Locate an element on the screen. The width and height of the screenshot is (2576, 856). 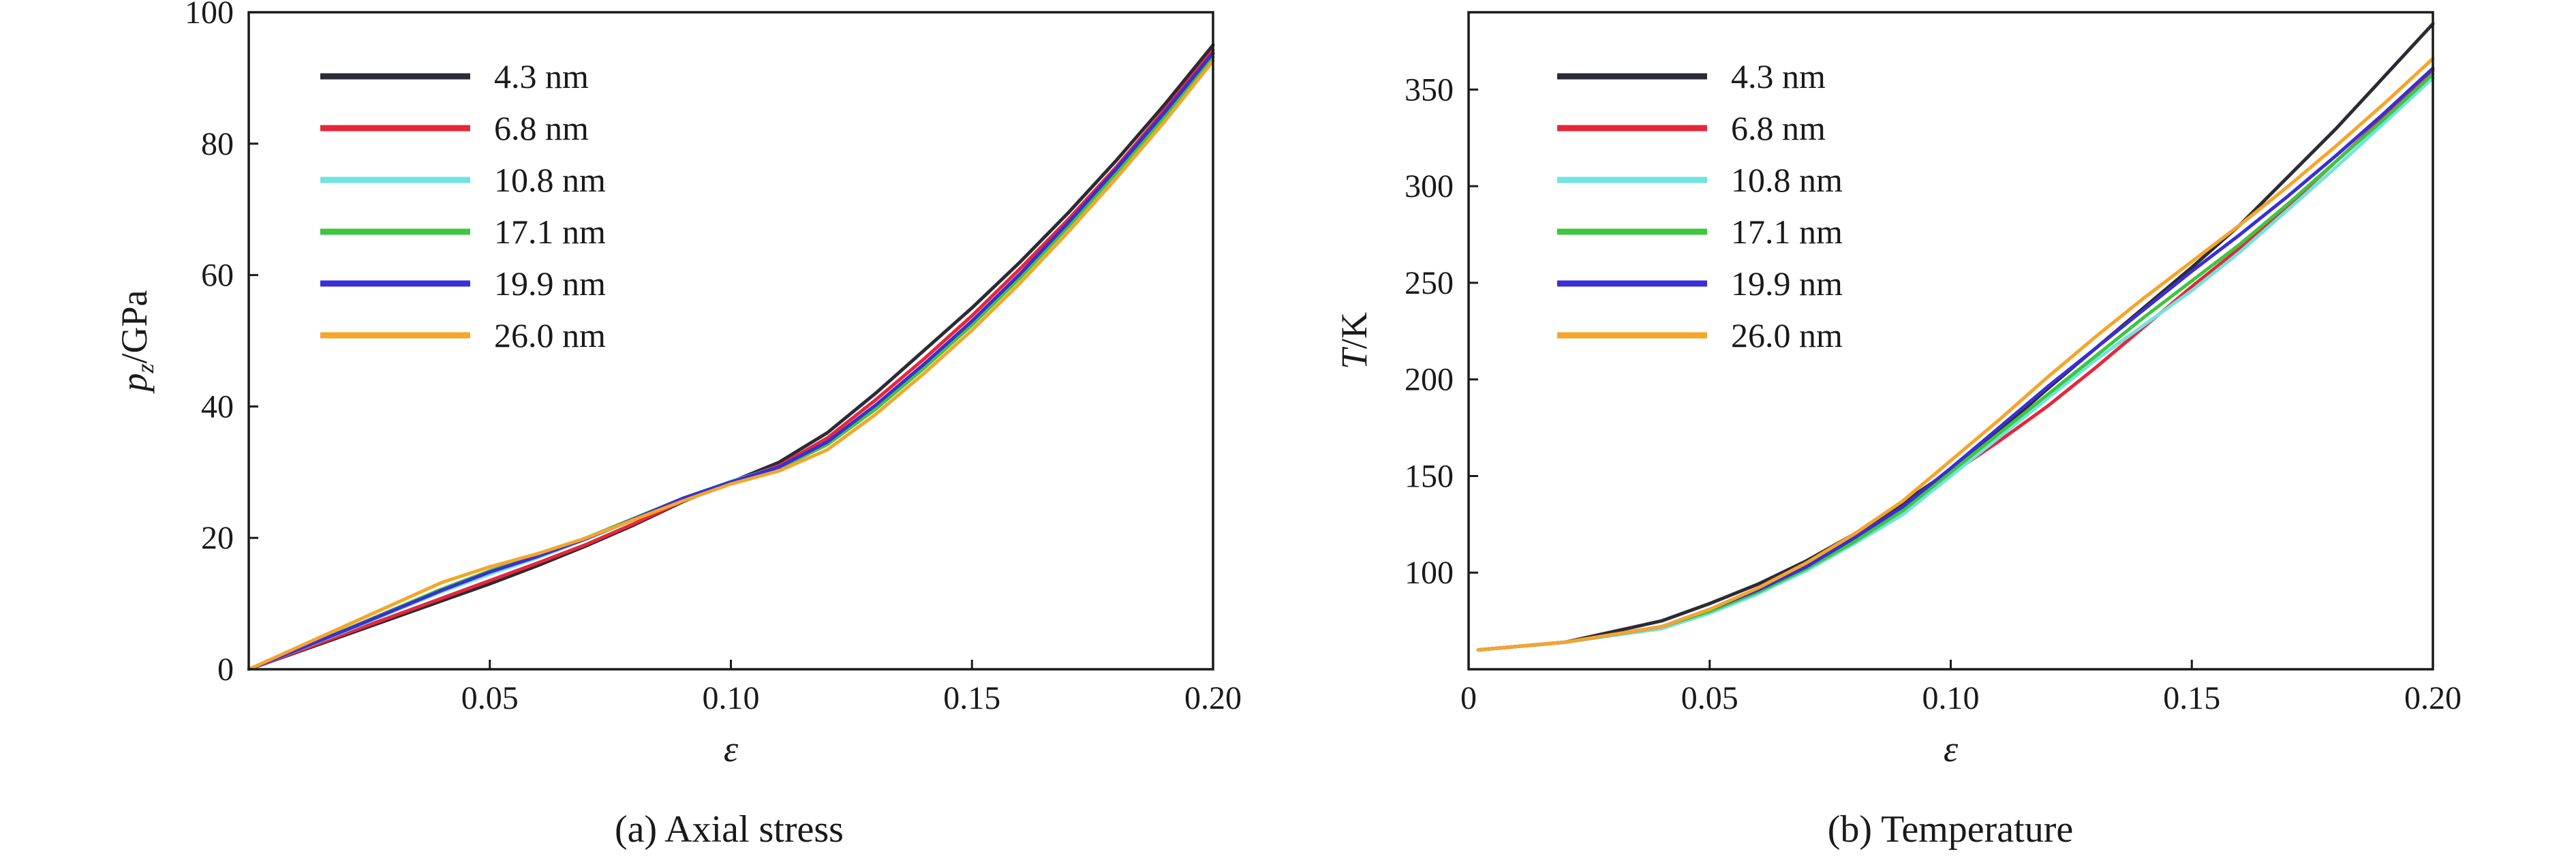
y-tick-label: 300 is located at coordinates (1429, 186).